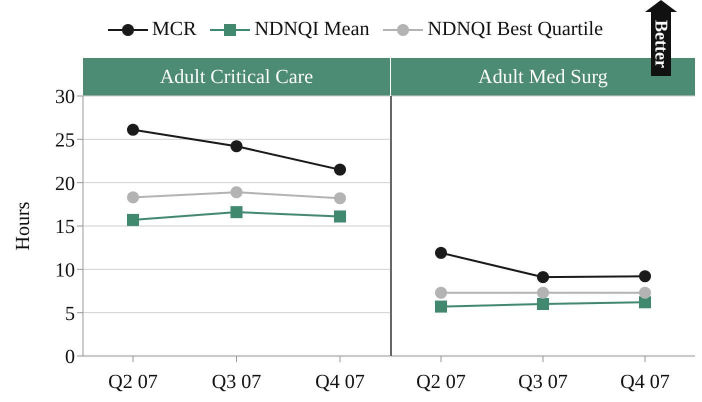 The image size is (702, 402). Describe the element at coordinates (65, 140) in the screenshot. I see `y-tick-label: 25` at that location.